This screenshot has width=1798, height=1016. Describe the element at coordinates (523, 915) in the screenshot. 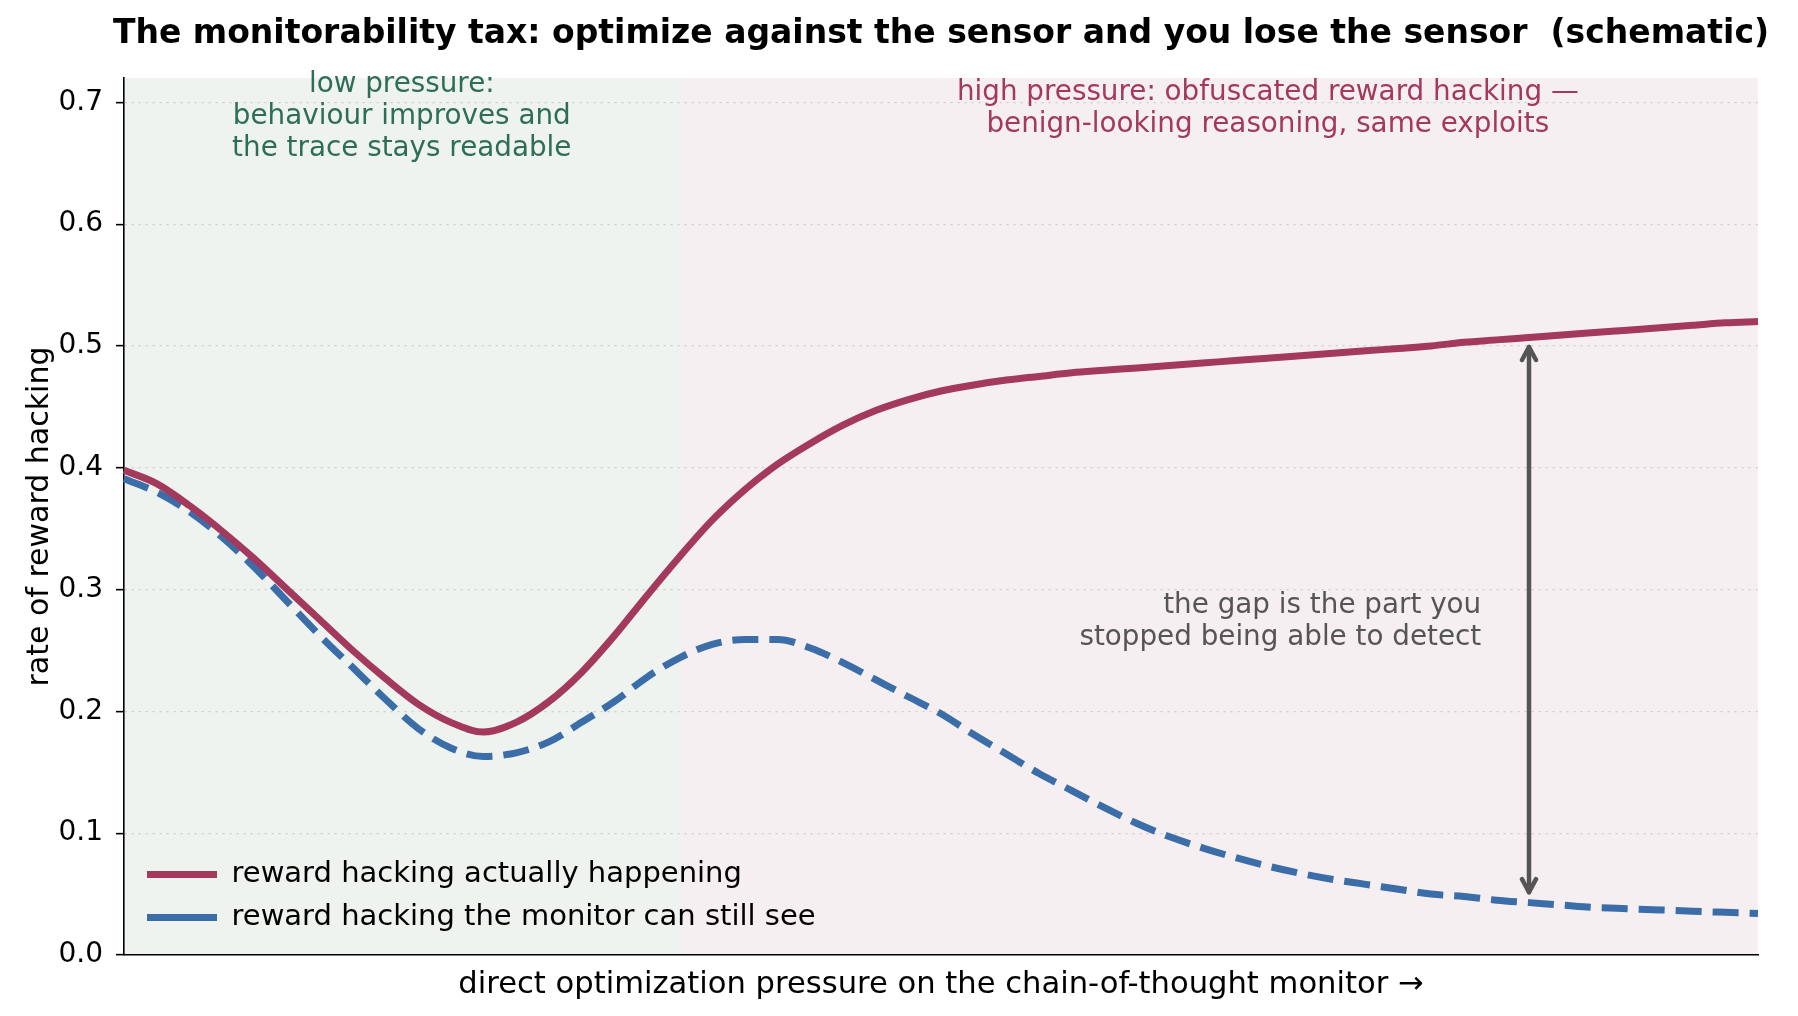

I see `legend-label: reward hacking the monitor can still see` at that location.